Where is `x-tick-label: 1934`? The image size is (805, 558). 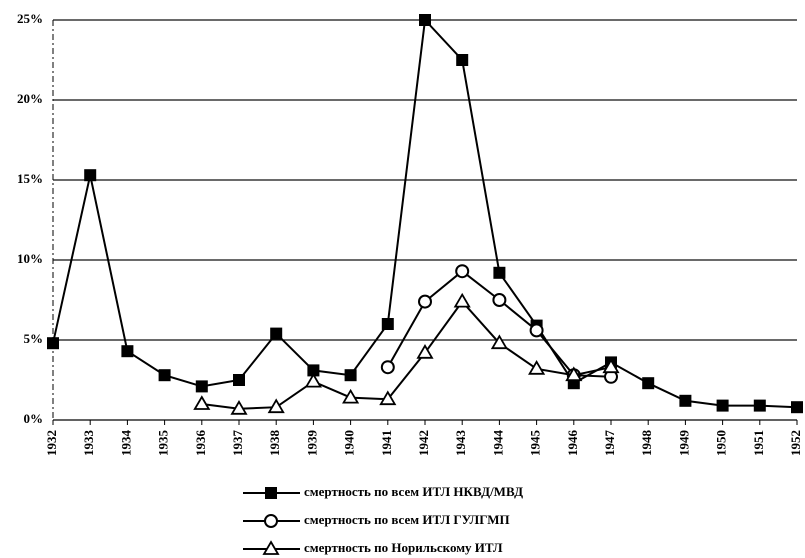 x-tick-label: 1934 is located at coordinates (125, 443).